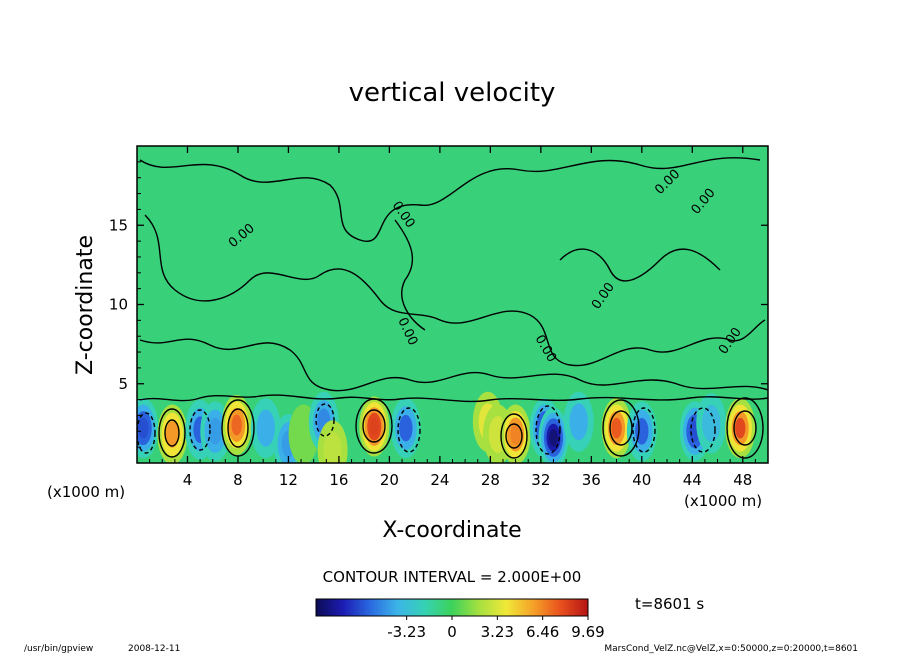 This screenshot has height=654, width=904. I want to click on x-unit-right: (x1000 m), so click(723, 501).